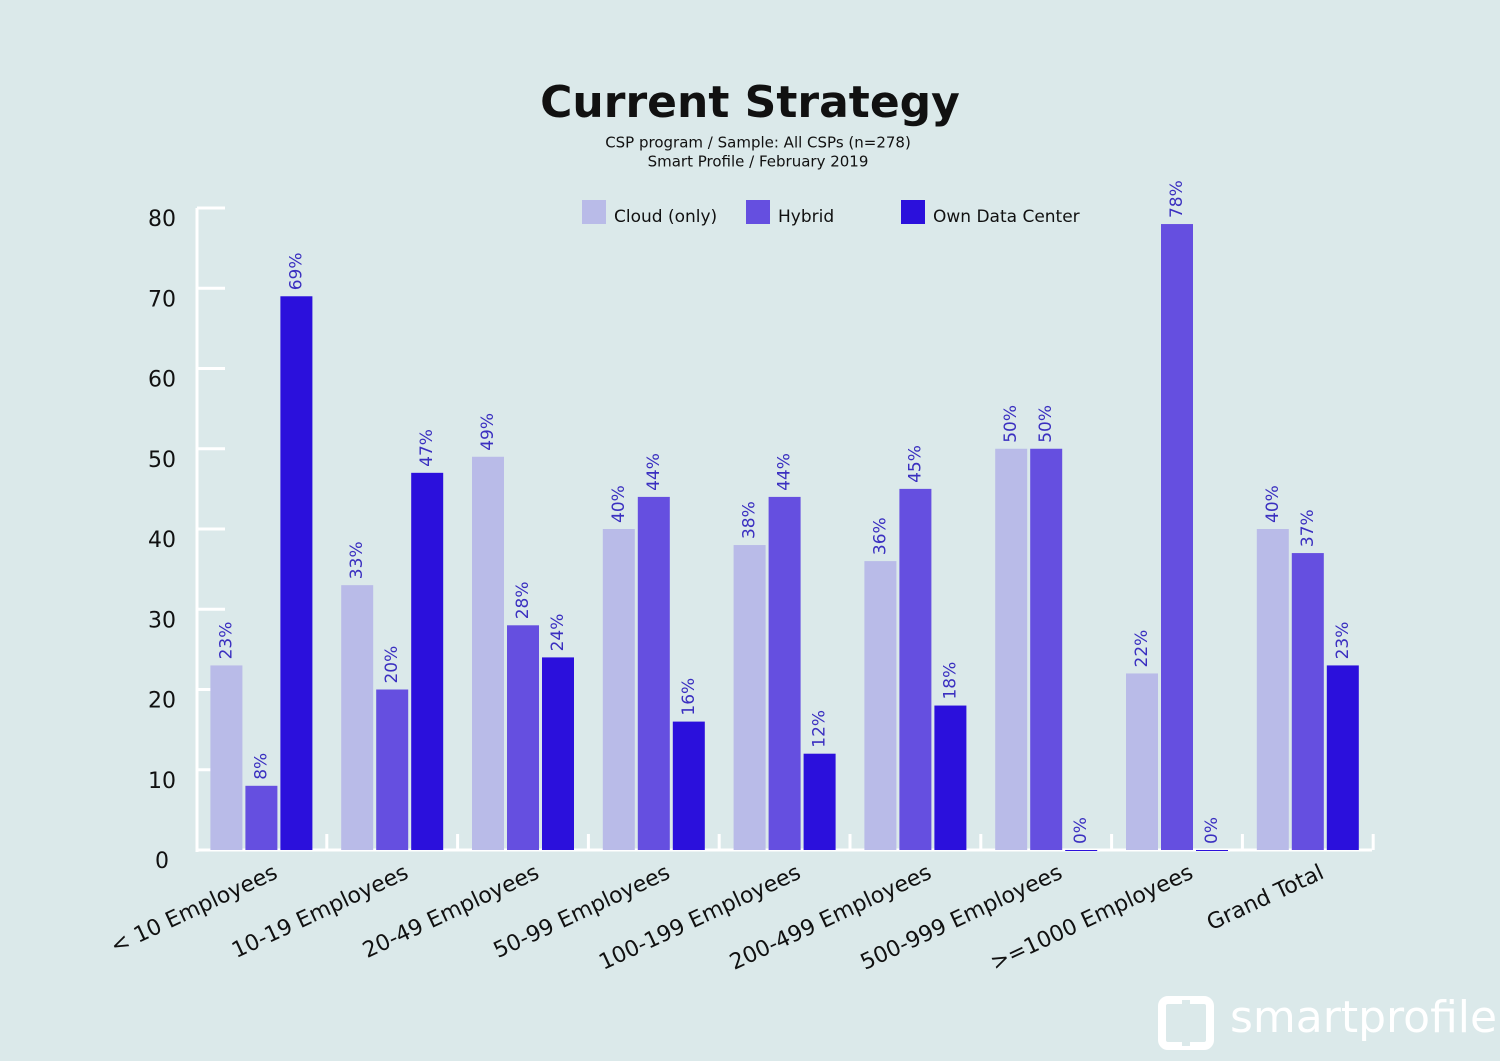 This screenshot has height=1061, width=1500. What do you see at coordinates (1142, 649) in the screenshot?
I see `value-label: 22%` at bounding box center [1142, 649].